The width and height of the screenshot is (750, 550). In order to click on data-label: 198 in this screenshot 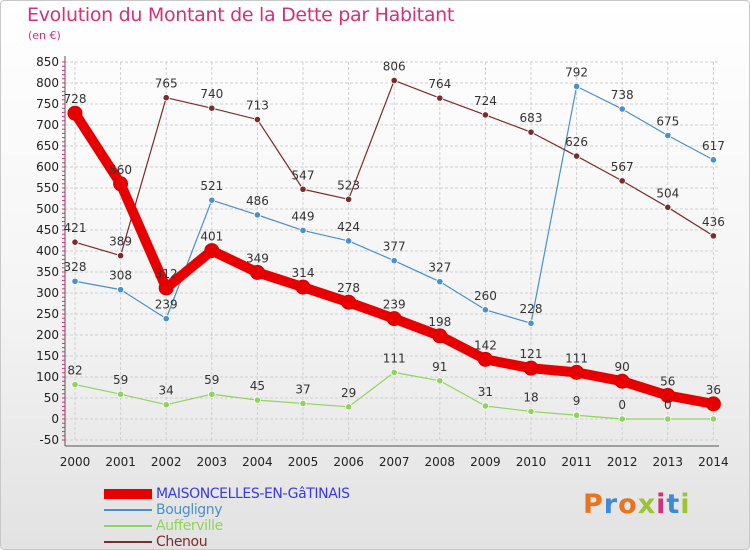, I will do `click(439, 322)`.